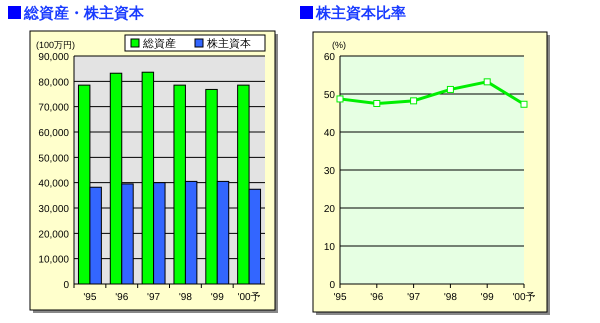 The width and height of the screenshot is (600, 323). I want to click on y-tick-label: 20,000, so click(54, 234).